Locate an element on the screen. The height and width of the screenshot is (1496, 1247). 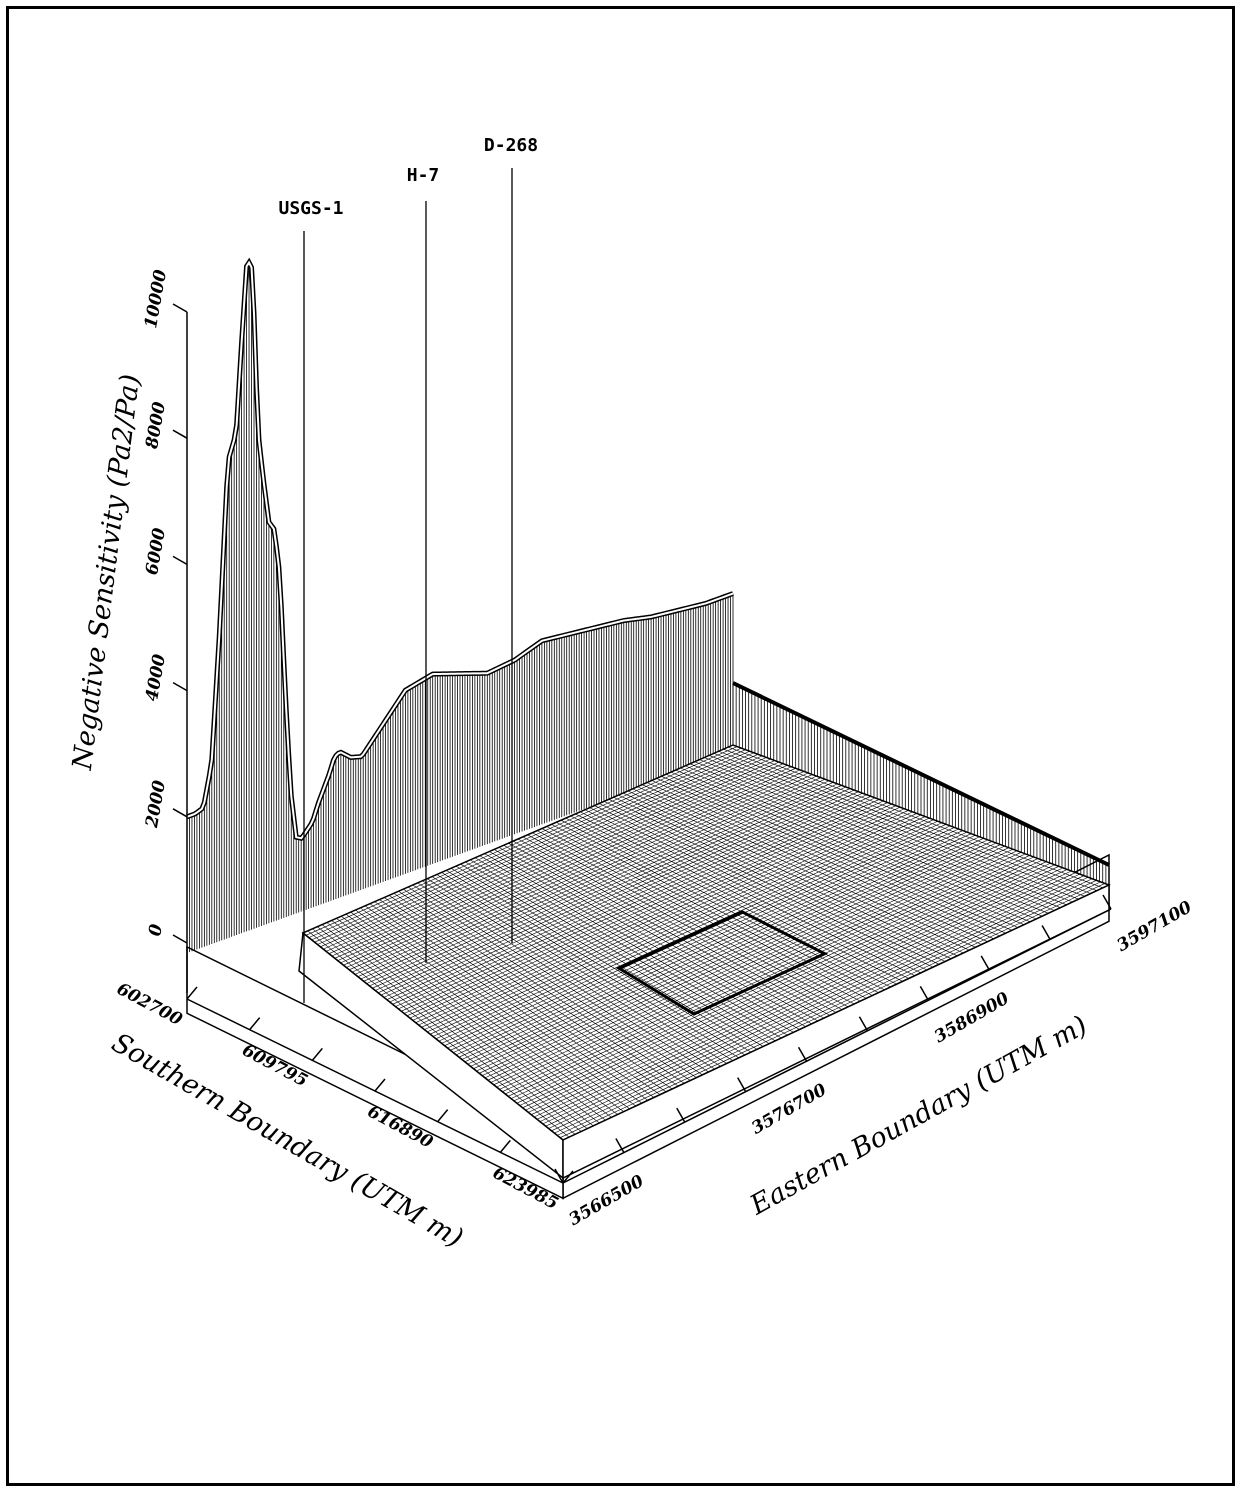
z-tick-label: 6000 is located at coordinates (156, 551).